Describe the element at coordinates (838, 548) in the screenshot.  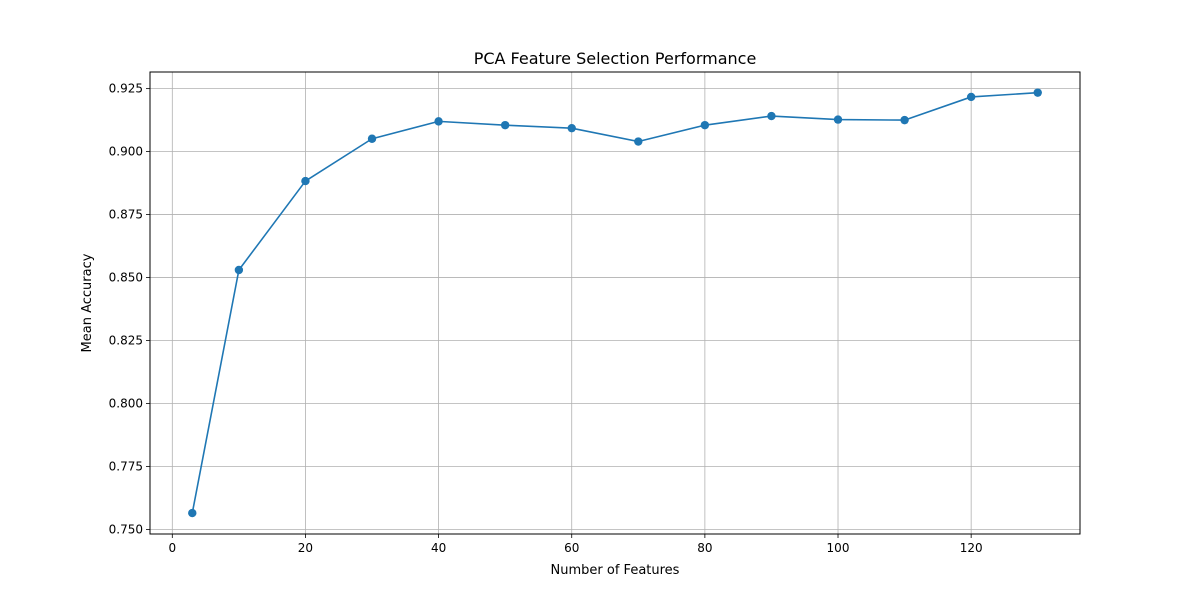
I see `x-tick-label: 100` at that location.